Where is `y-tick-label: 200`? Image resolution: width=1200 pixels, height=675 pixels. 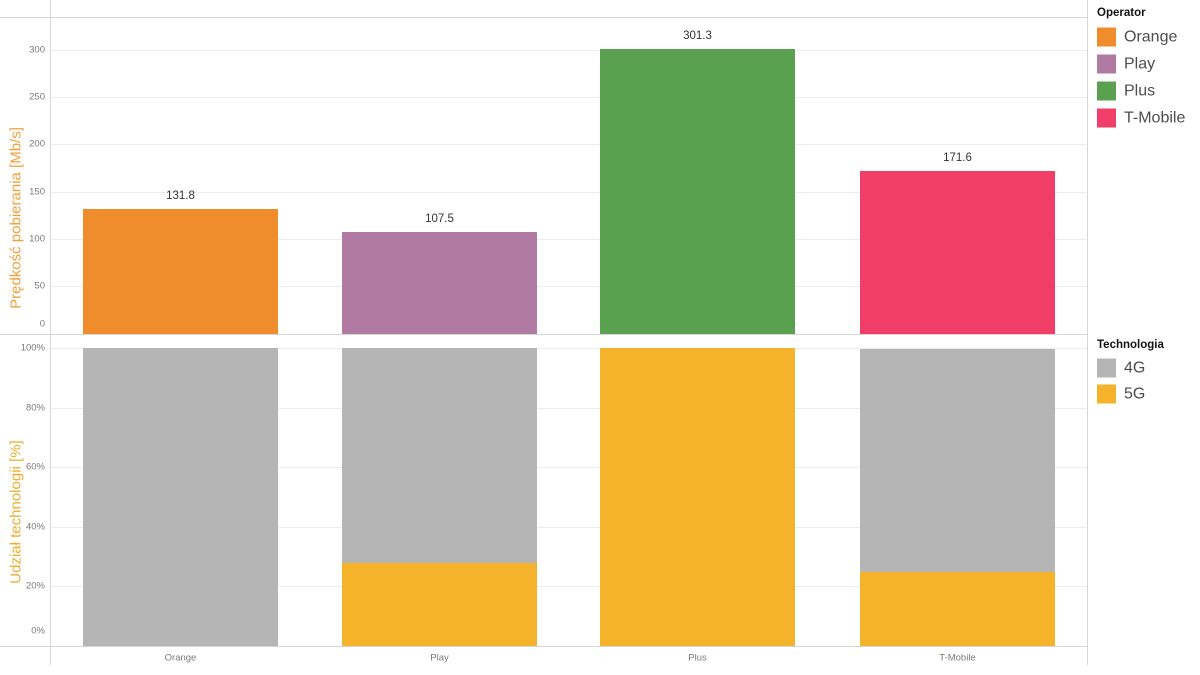 y-tick-label: 200 is located at coordinates (37, 144).